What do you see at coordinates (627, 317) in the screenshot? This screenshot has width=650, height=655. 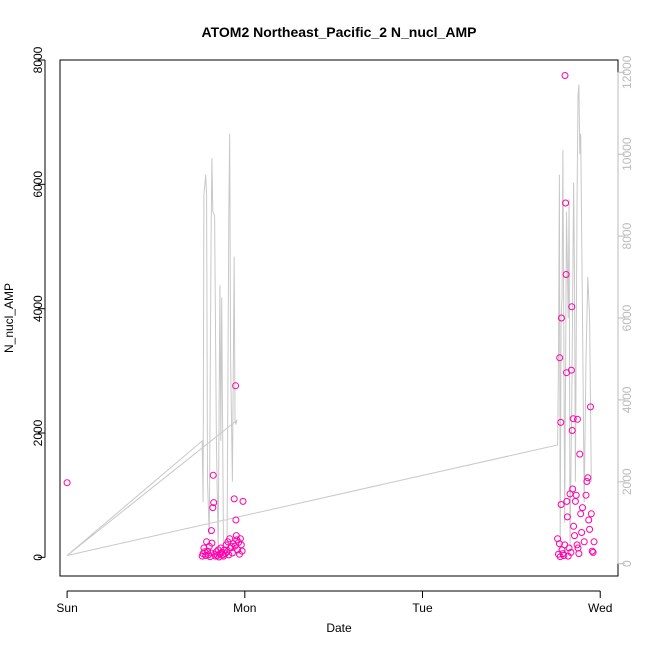 I see `y2-tick-label: 6000` at bounding box center [627, 317].